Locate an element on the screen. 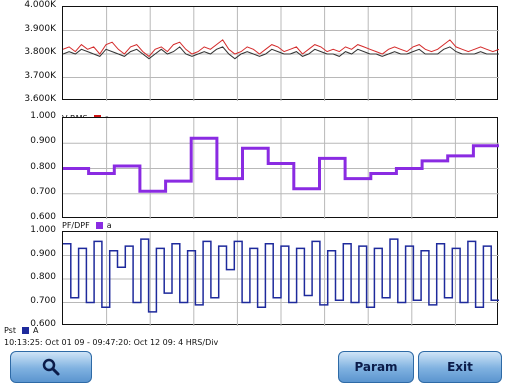  pf-y-tick-label: 1.000 is located at coordinates (43, 230).